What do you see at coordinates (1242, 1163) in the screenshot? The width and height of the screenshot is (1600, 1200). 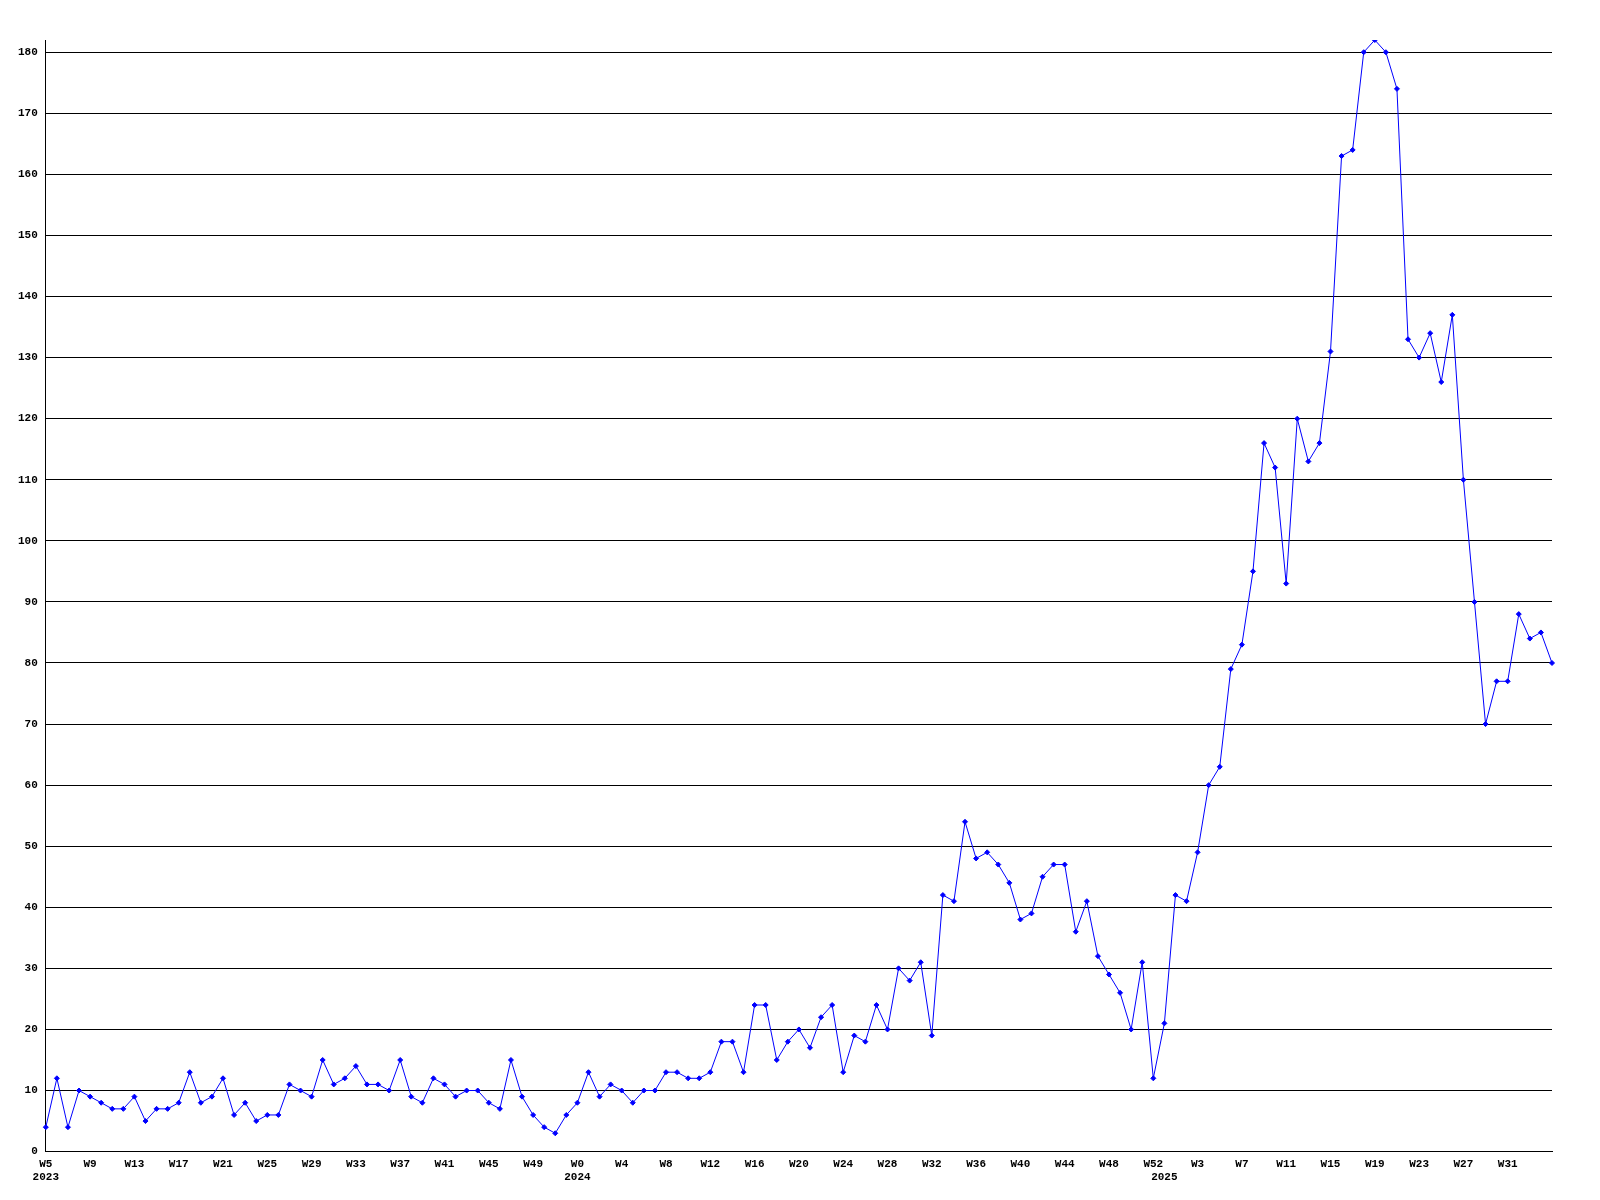 I see `x-tick-label: W7` at bounding box center [1242, 1163].